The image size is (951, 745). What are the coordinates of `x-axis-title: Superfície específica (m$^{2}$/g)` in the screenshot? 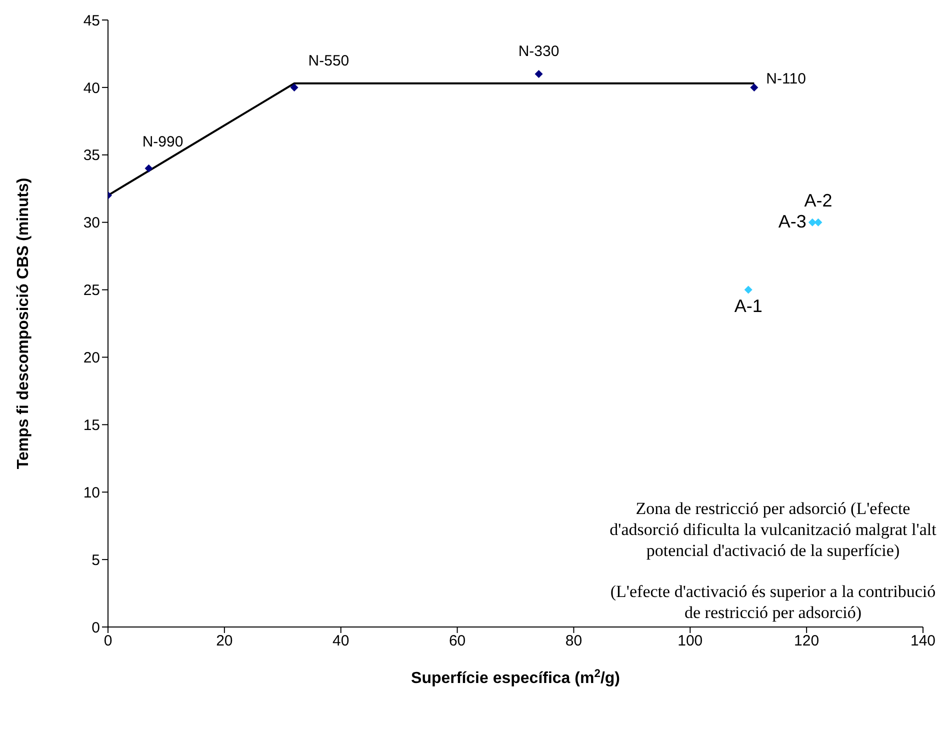 It's located at (515, 677).